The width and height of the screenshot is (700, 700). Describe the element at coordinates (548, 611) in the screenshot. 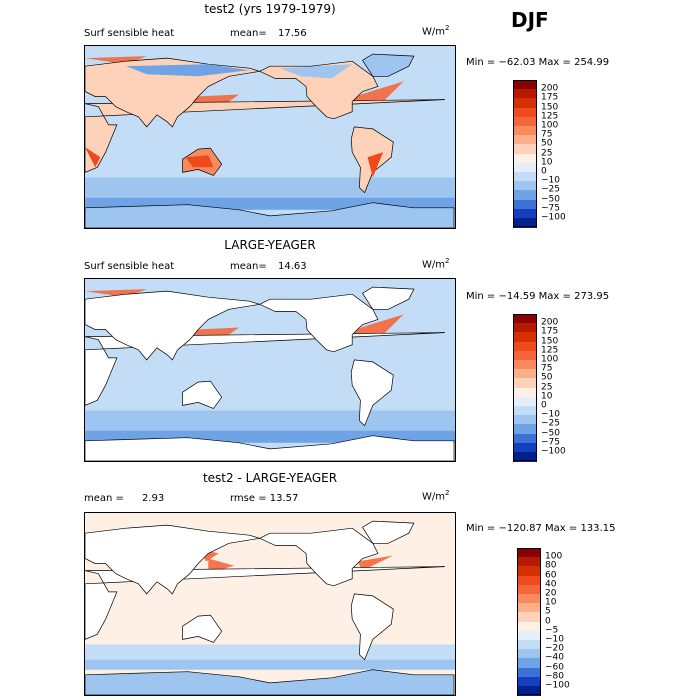

I see `colorbar-tick-label: 5` at that location.